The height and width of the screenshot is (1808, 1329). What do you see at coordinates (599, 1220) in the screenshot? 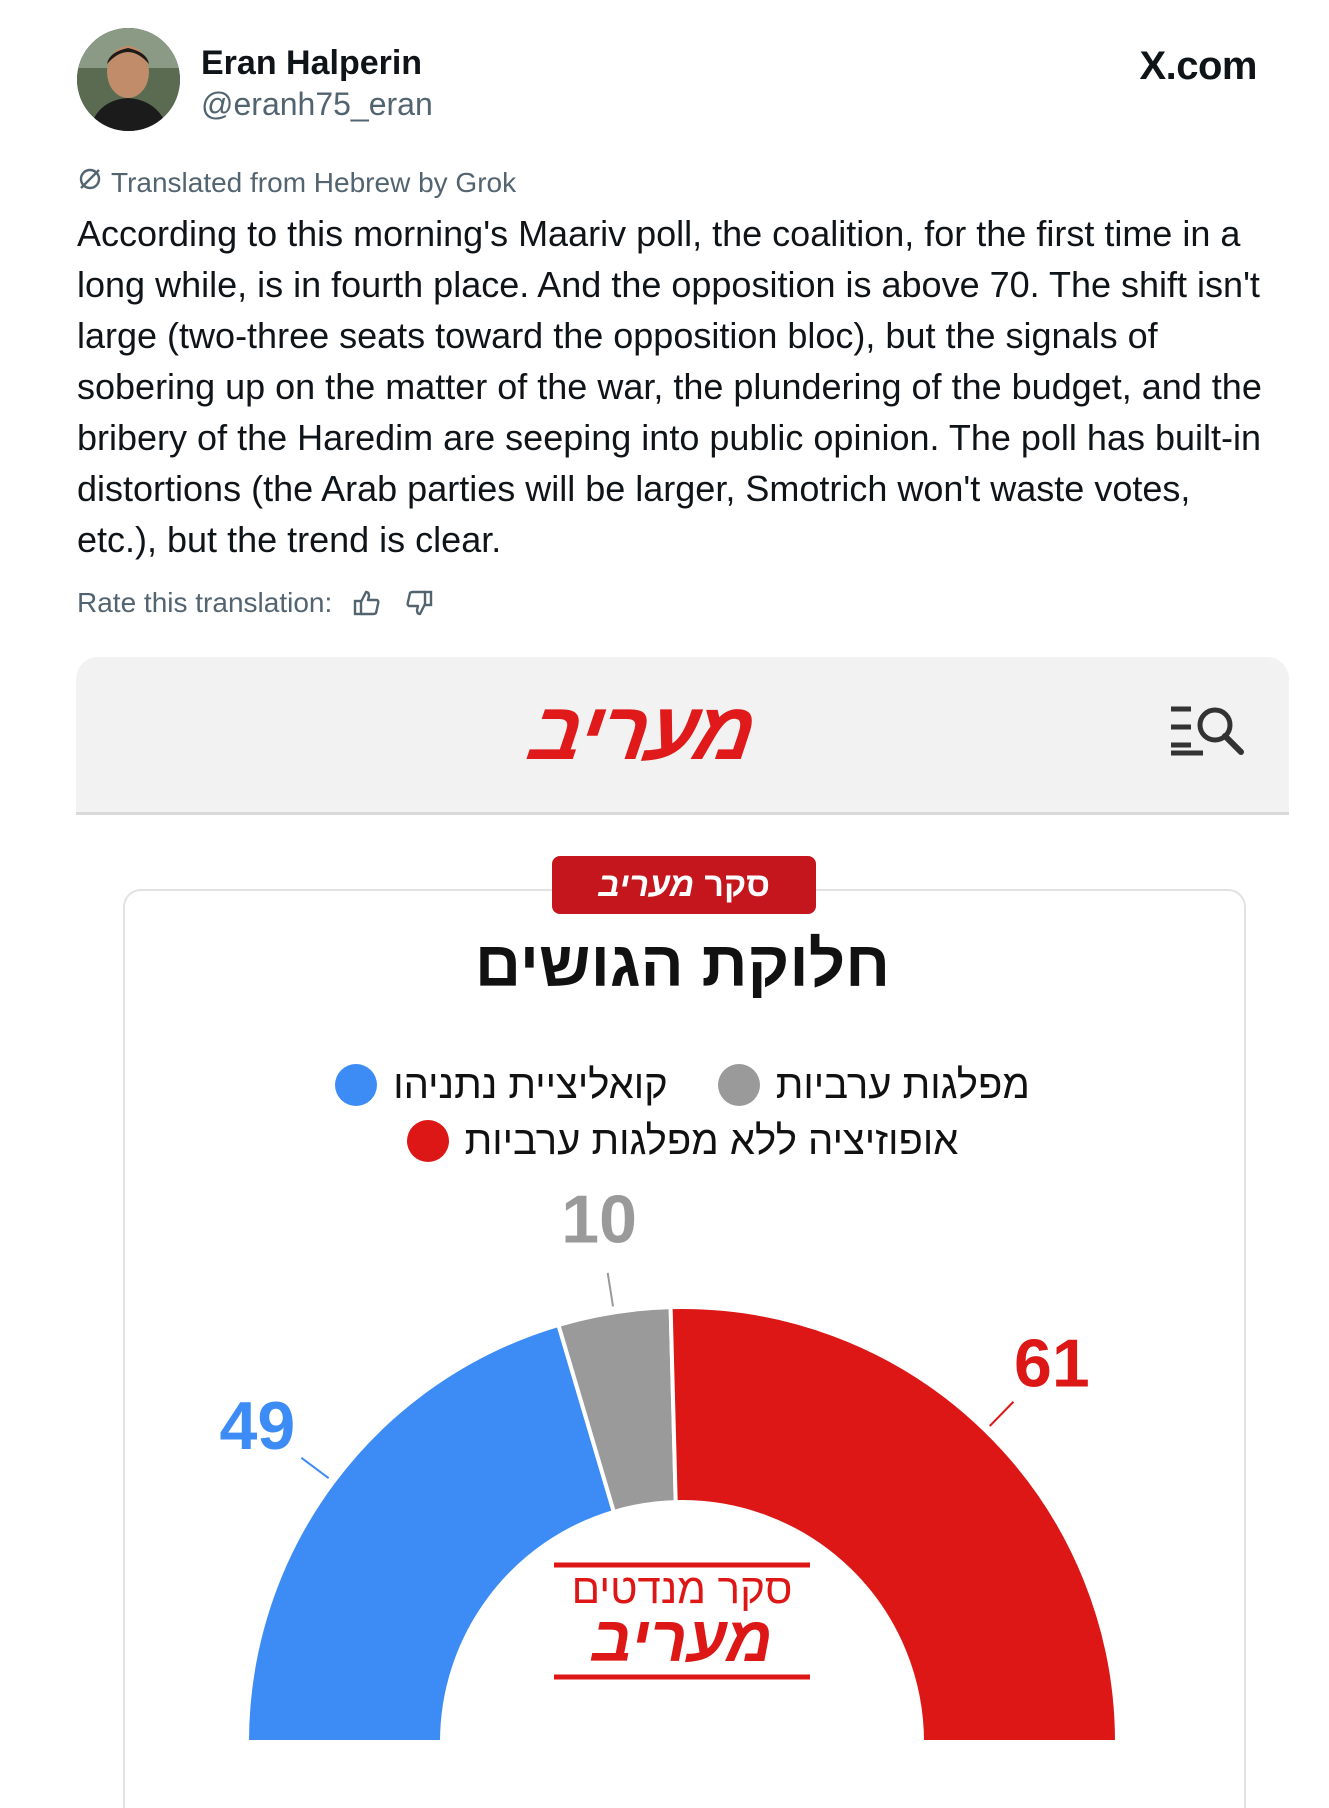
I see `value-label-arab-parties: 10` at bounding box center [599, 1220].